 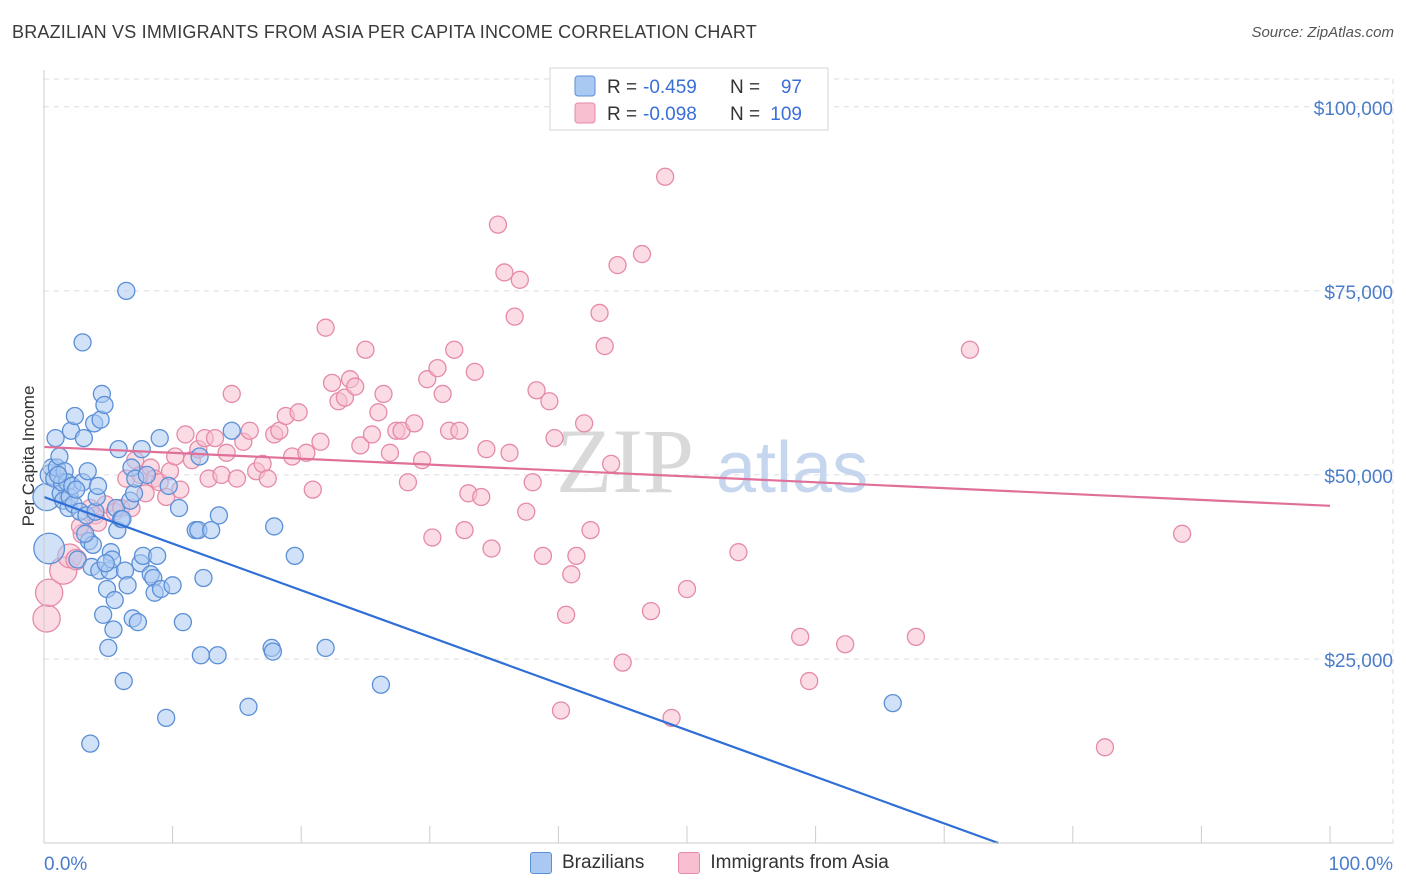 I want to click on legend-item-brazilians: Brazilians, so click(x=587, y=863).